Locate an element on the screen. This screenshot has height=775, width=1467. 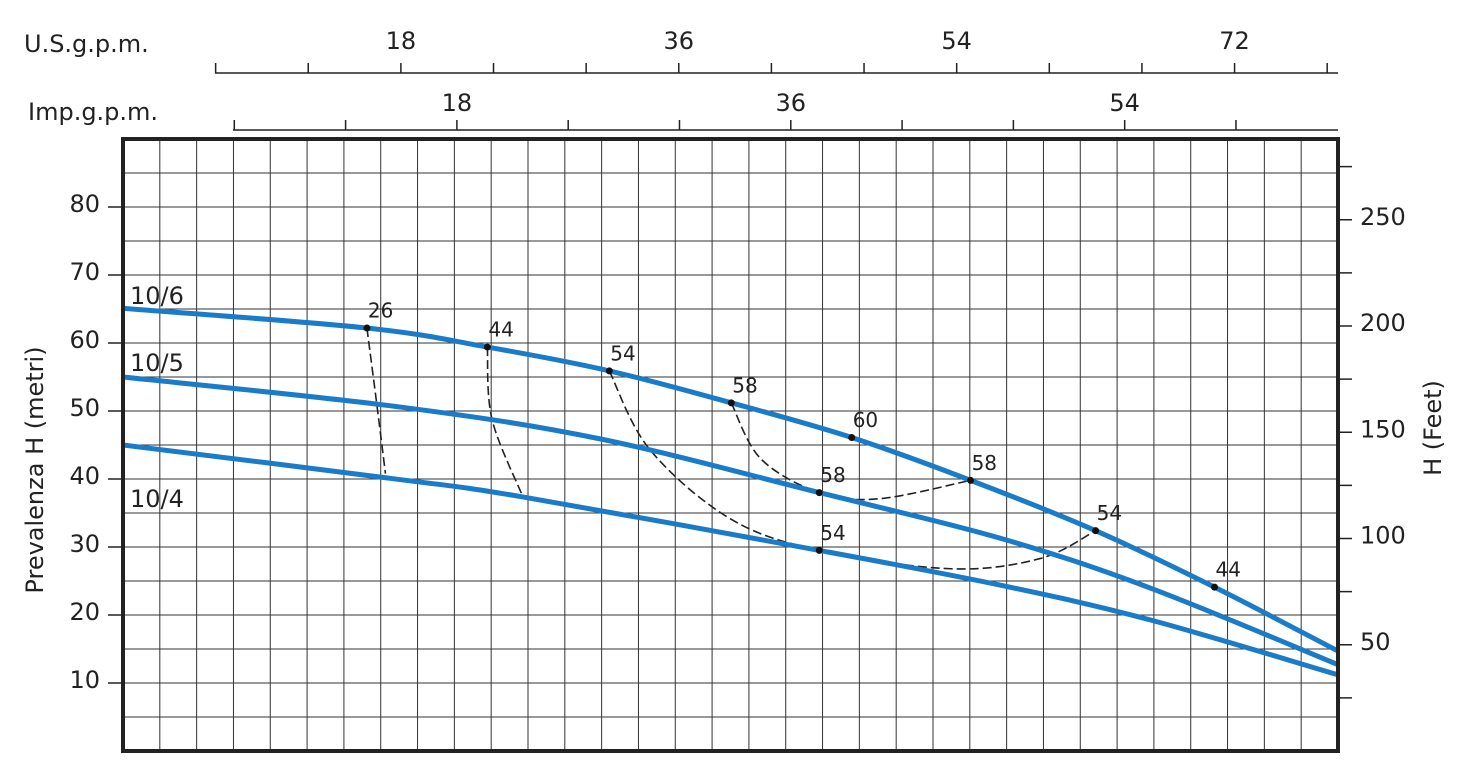
y2-tick-label: 50 is located at coordinates (1375, 642).